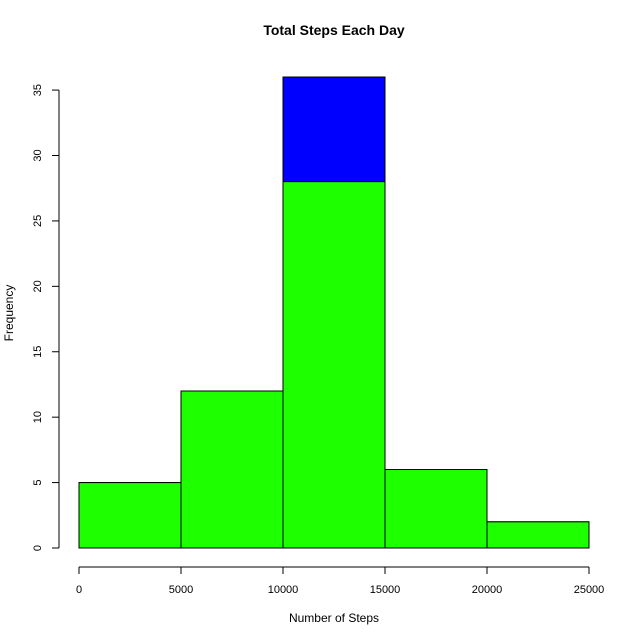  I want to click on x-tick-label: 20000, so click(487, 590).